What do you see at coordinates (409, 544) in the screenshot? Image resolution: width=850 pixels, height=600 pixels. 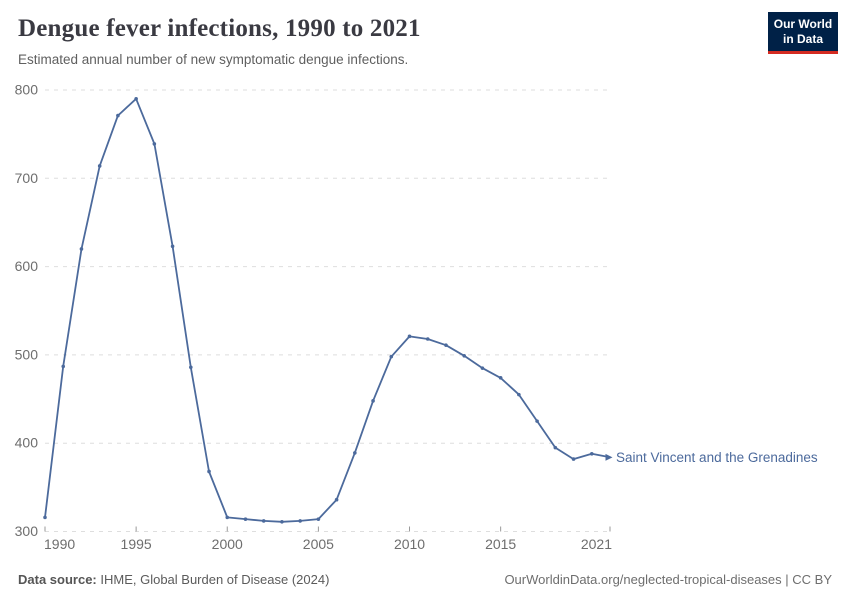 I see `x-axis-label-2010: 2010` at bounding box center [409, 544].